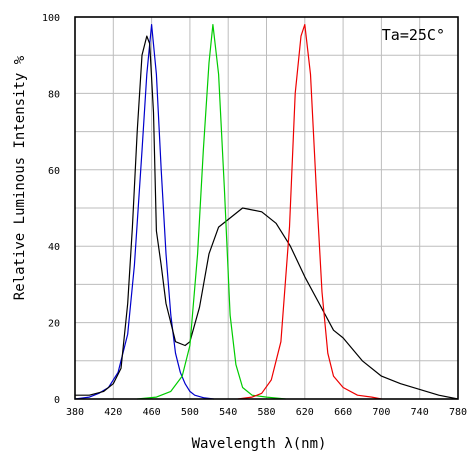 This screenshot has height=462, width=469. Describe the element at coordinates (51, 209) in the screenshot. I see `y-tick-labels: 0 20 40 60 80 100` at that location.